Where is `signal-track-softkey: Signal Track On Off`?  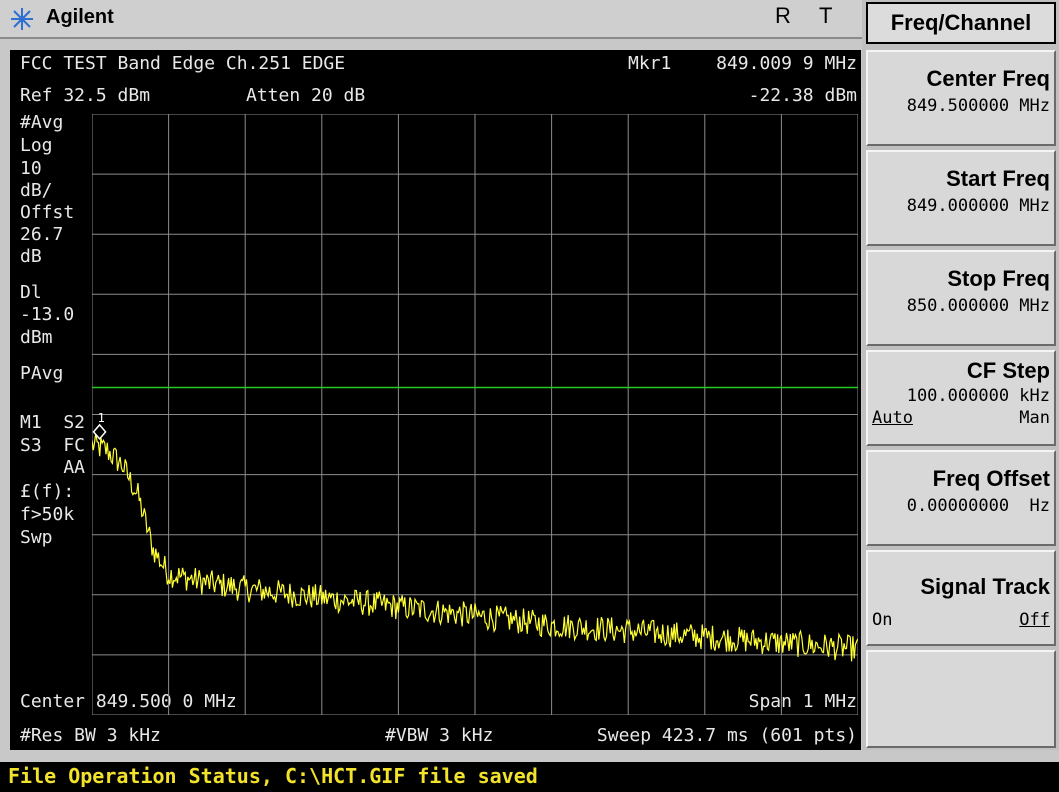 signal-track-softkey: Signal Track On Off is located at coordinates (961, 598).